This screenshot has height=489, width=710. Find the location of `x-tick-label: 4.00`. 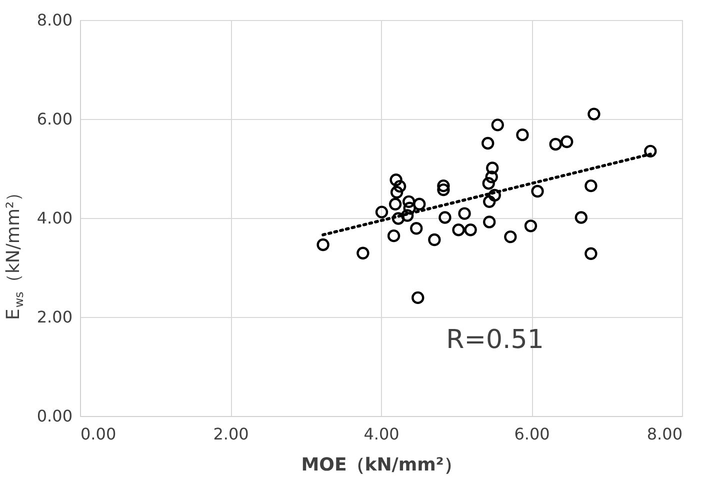

x-tick-label: 4.00 is located at coordinates (382, 434).